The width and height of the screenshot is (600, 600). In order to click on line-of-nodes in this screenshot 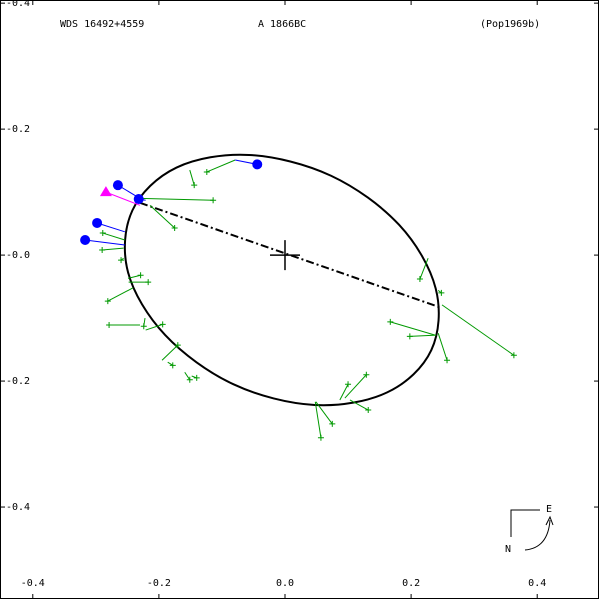, I will do `click(291, 255)`.